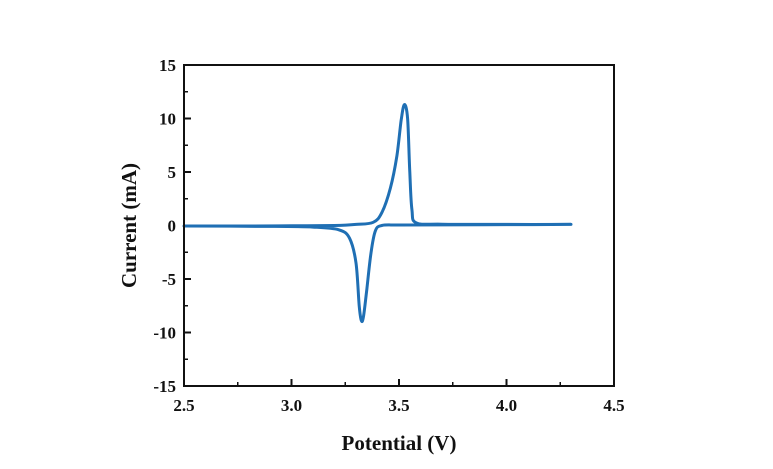 The height and width of the screenshot is (469, 773). What do you see at coordinates (613, 405) in the screenshot?
I see `x-tick-label: 4.5` at bounding box center [613, 405].